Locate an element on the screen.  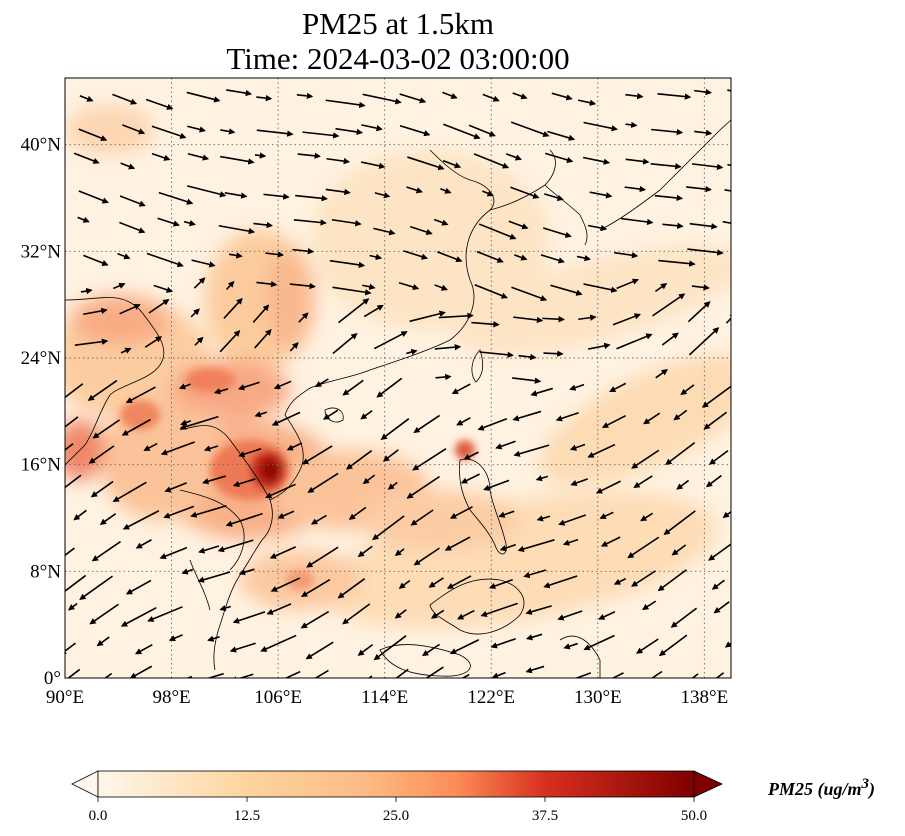
y-tick-label: 24°N is located at coordinates (41, 358).